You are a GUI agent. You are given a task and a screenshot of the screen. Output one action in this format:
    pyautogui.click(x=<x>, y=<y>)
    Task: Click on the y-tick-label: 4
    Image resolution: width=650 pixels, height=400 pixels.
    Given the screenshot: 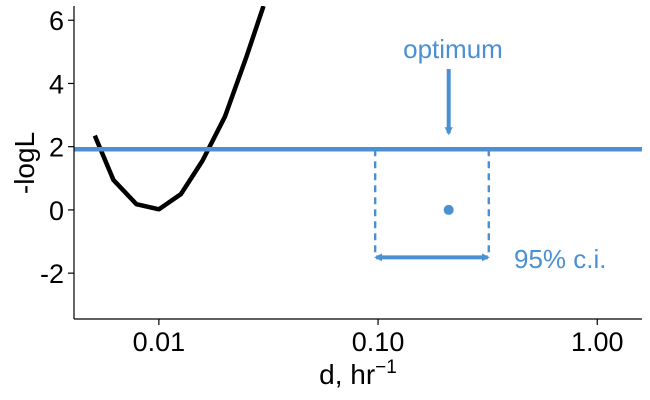 What is the action you would take?
    pyautogui.click(x=56, y=84)
    